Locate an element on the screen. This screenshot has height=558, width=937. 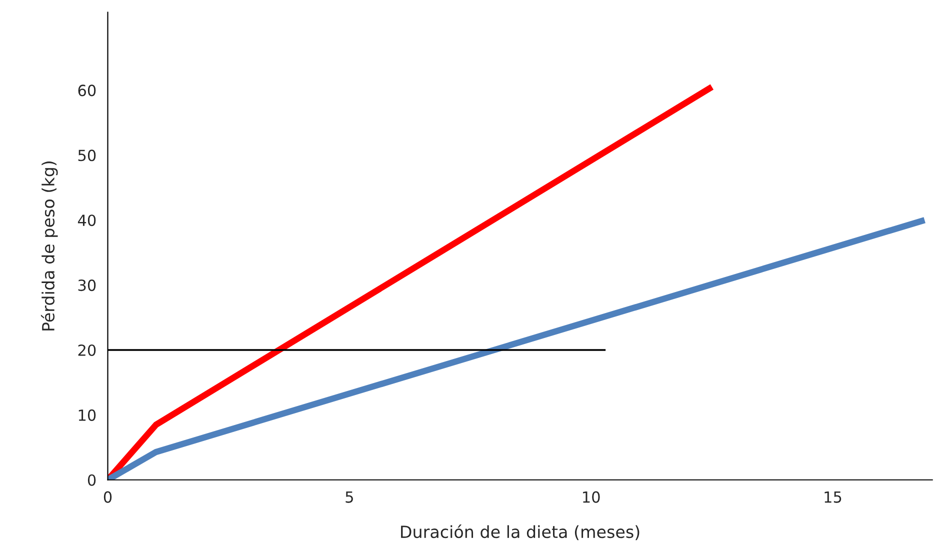
y-tick-label: 40 is located at coordinates (87, 220).